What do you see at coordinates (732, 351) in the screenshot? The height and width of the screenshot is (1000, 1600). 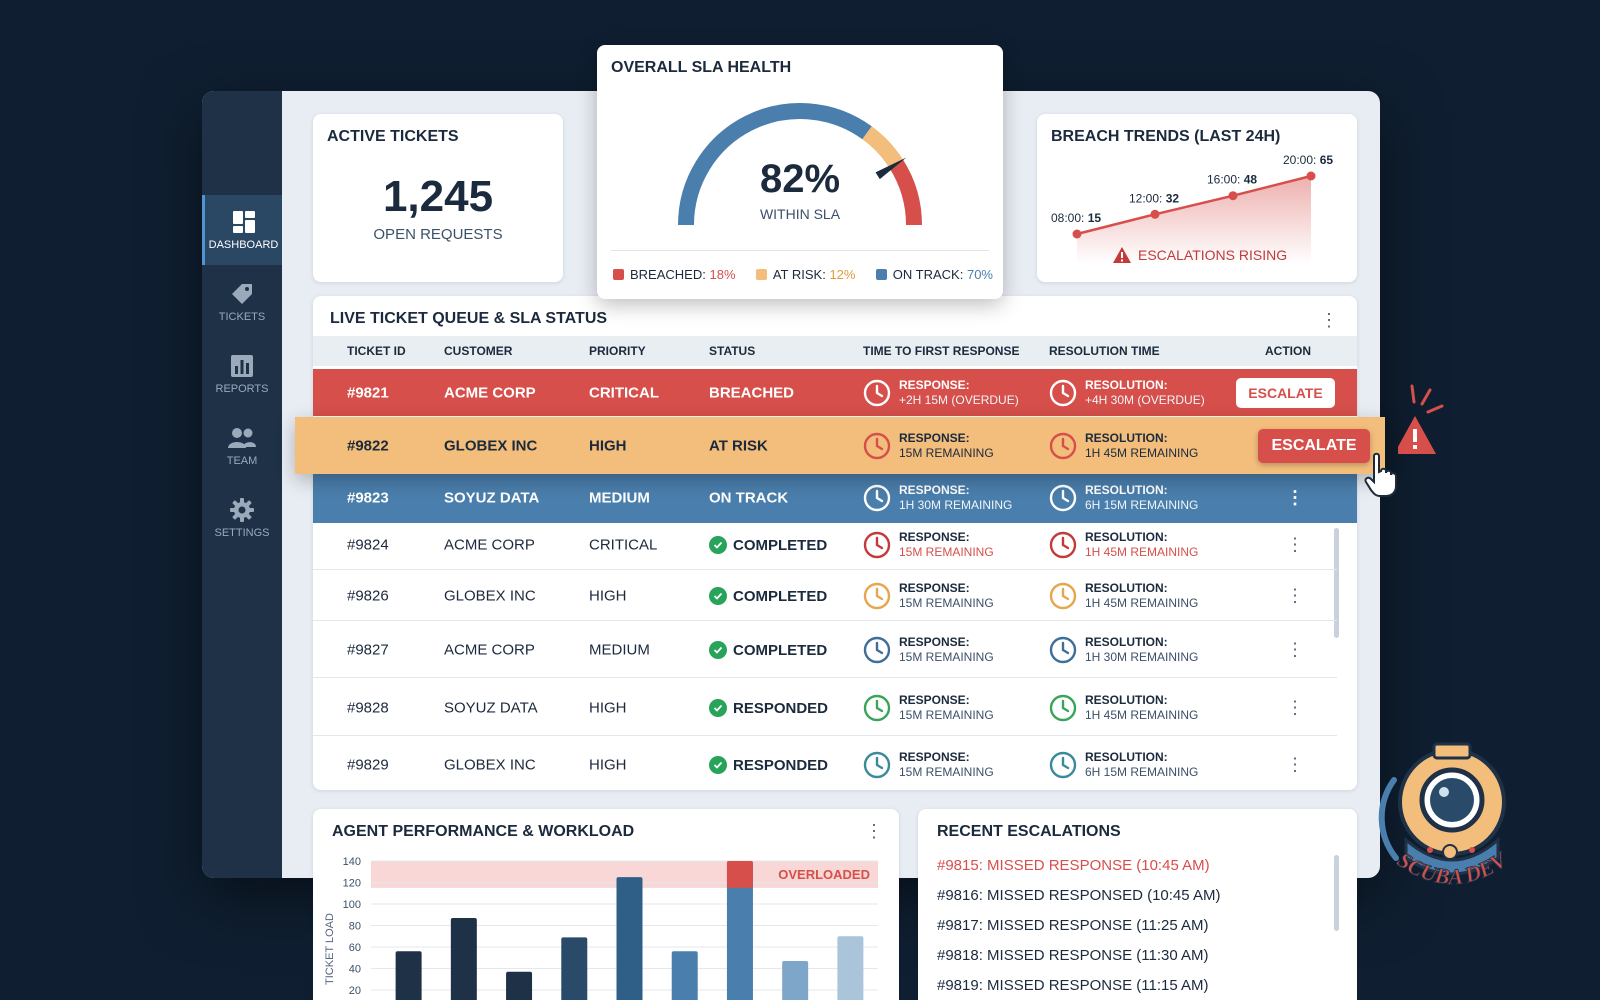 I see `column-header: STATUS` at bounding box center [732, 351].